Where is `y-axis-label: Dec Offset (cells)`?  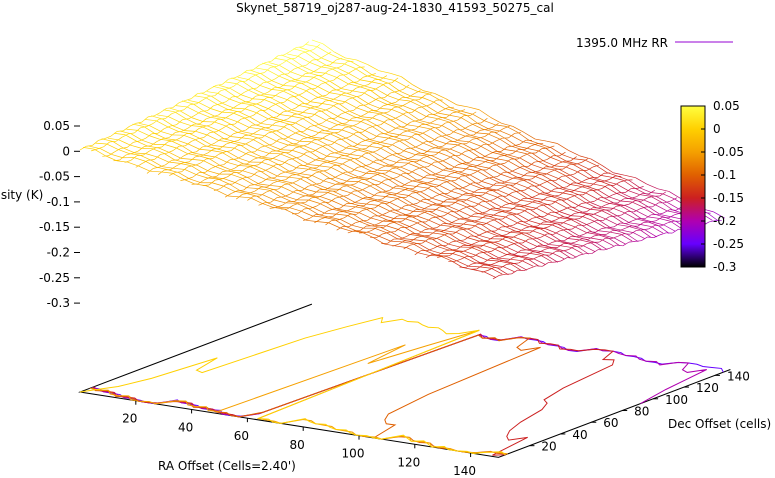
y-axis-label: Dec Offset (cells) is located at coordinates (719, 424).